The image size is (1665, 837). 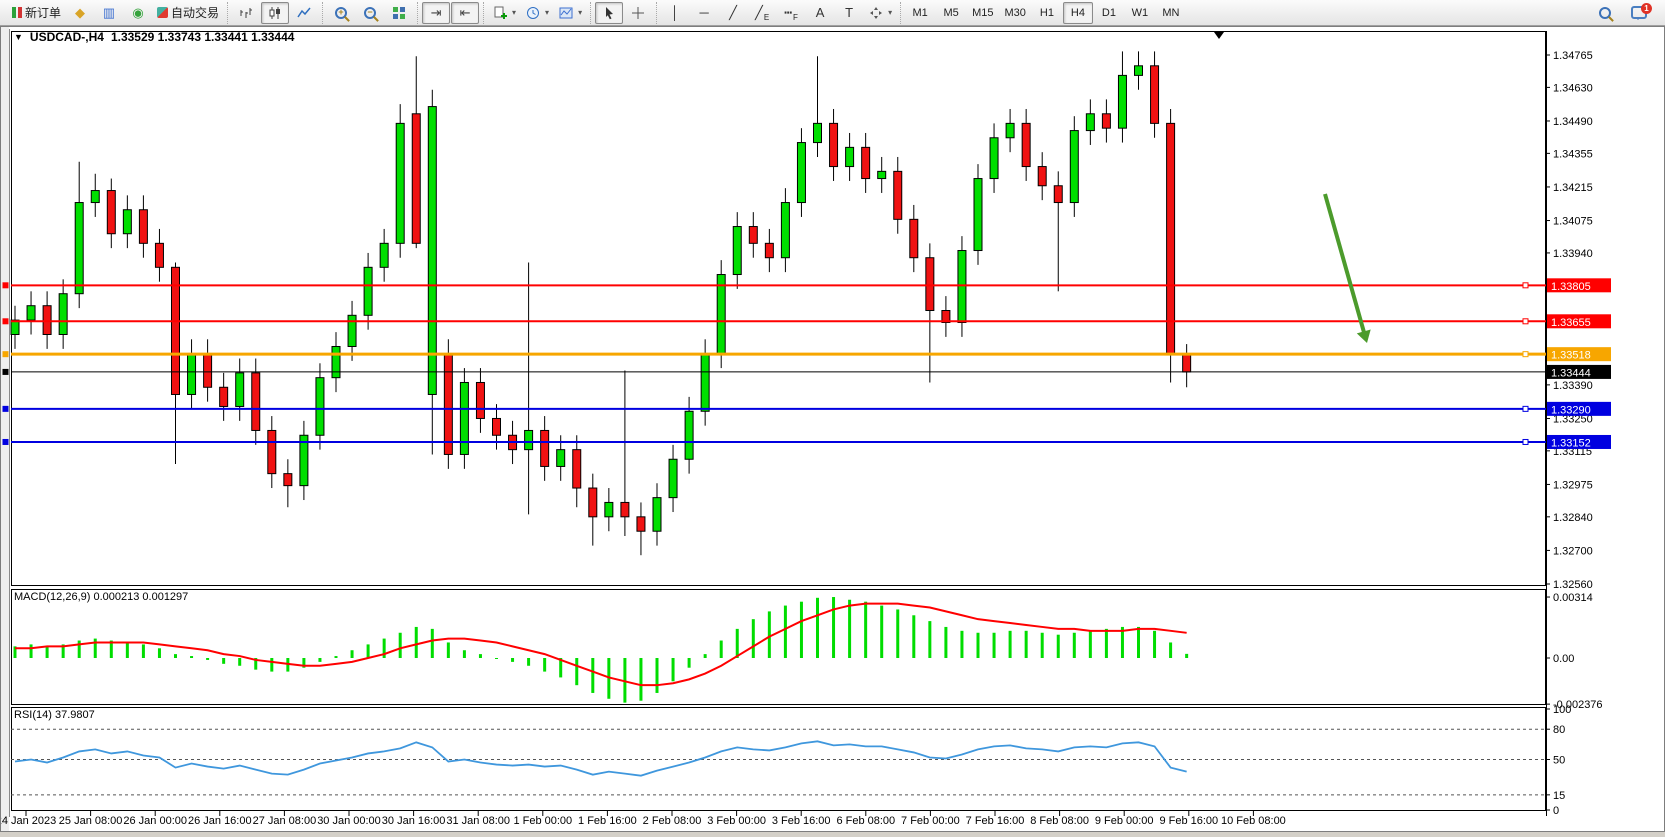 What do you see at coordinates (537, 13) in the screenshot?
I see `periods-button: ▾` at bounding box center [537, 13].